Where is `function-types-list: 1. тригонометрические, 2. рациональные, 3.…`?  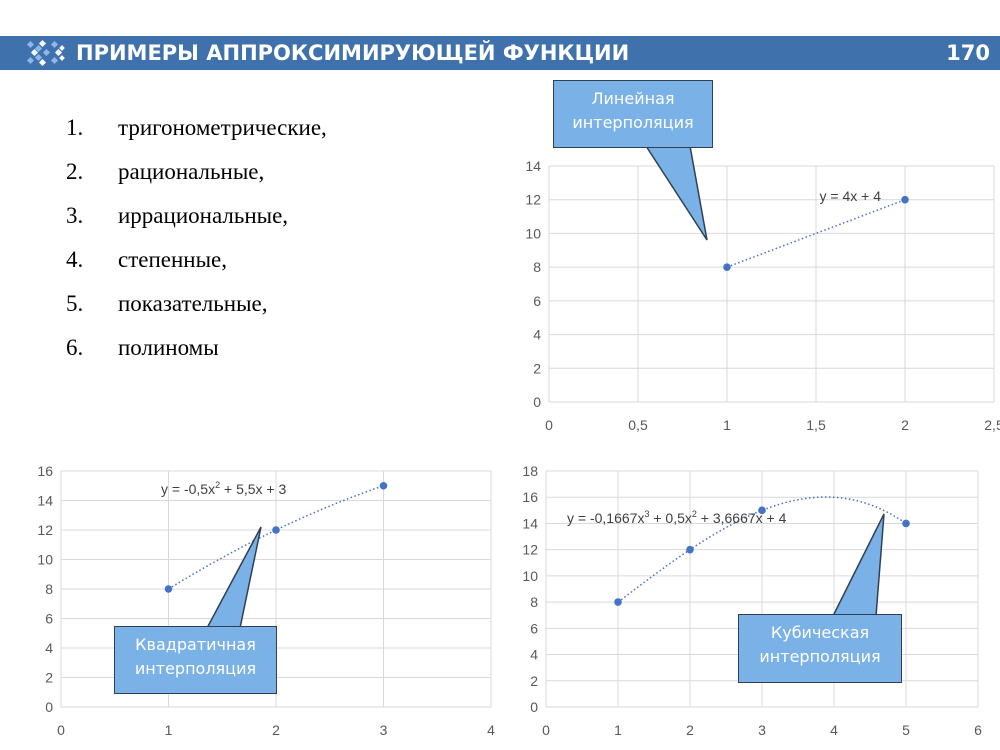 function-types-list: 1. тригонометрические, 2. рациональные, 3.… is located at coordinates (196, 242).